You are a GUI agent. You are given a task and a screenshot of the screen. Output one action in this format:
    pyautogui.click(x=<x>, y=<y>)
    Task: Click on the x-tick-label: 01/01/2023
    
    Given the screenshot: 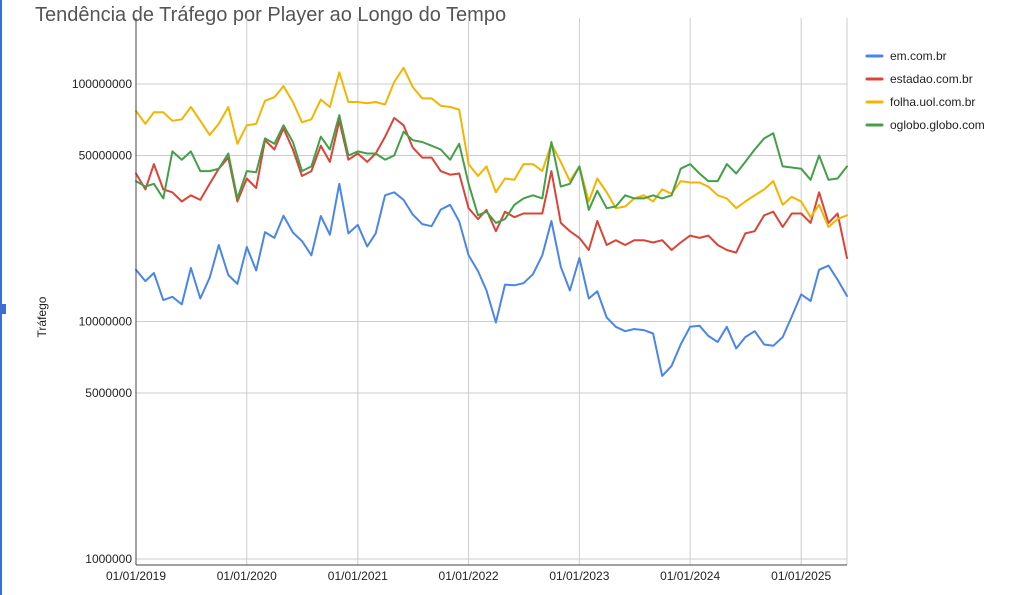 What is the action you would take?
    pyautogui.click(x=579, y=576)
    